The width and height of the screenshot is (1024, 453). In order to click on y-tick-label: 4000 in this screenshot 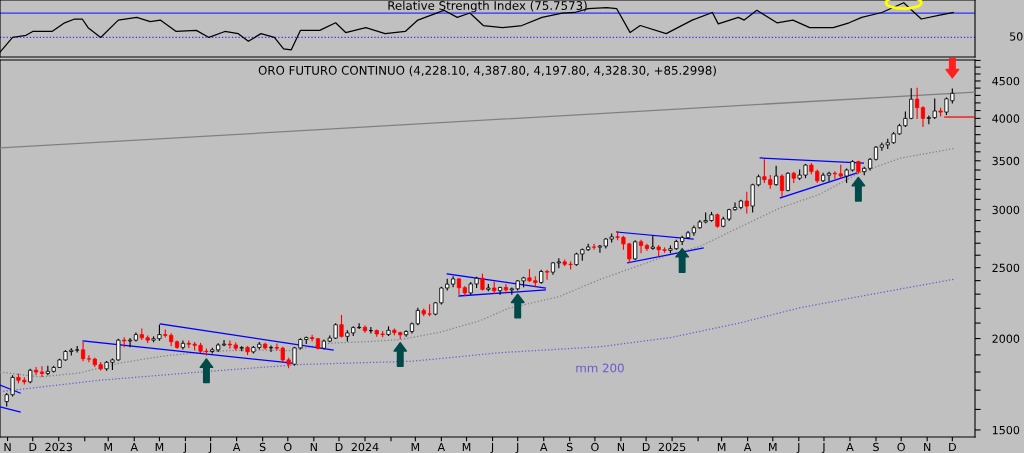, I will do `click(1006, 118)`.